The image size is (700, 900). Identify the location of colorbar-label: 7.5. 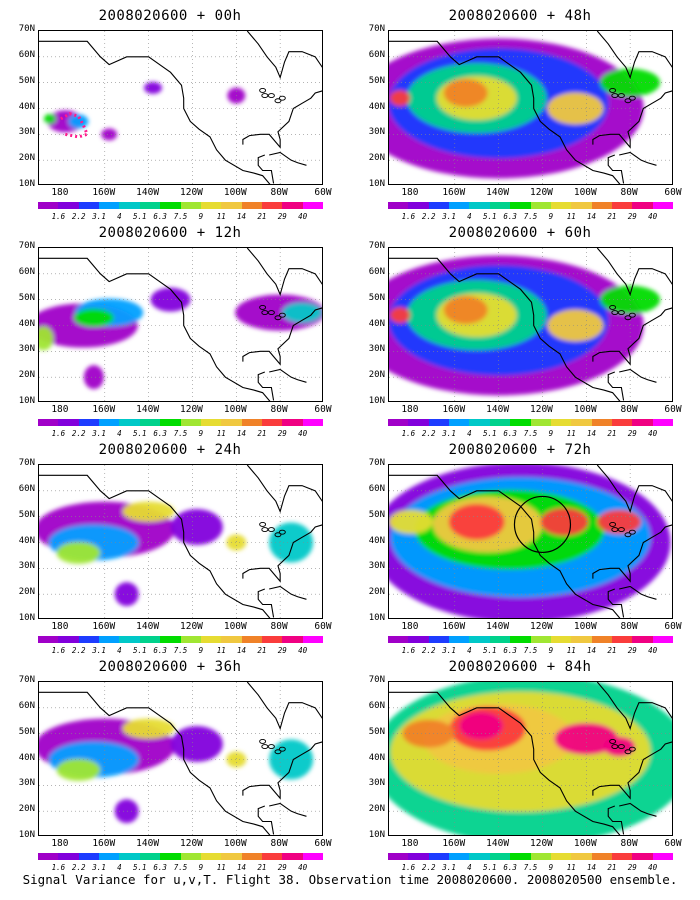
(530, 433).